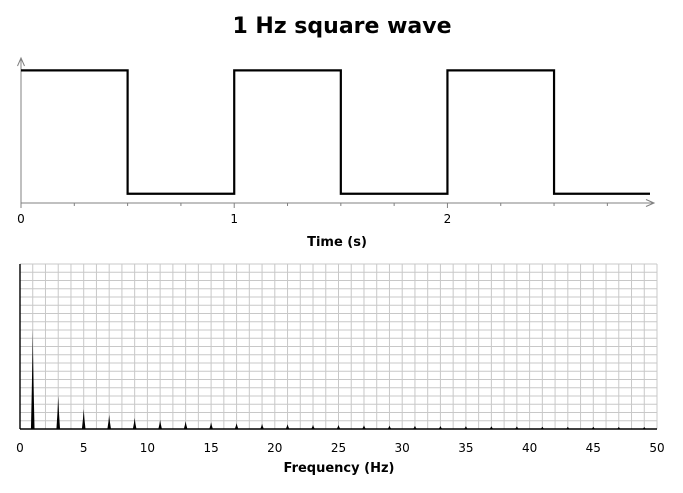  I want to click on frequency-tick-label: 45, so click(593, 448).